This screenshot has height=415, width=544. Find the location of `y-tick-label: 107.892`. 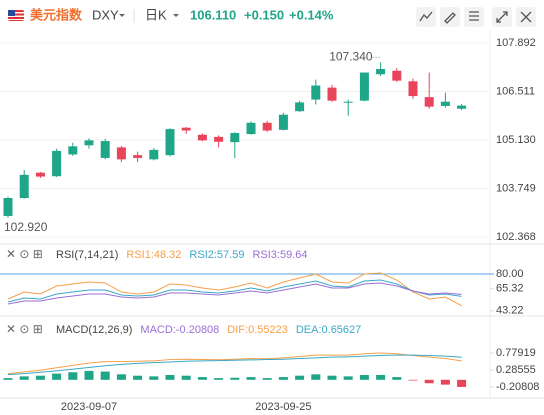

y-tick-label: 107.892 is located at coordinates (516, 43).